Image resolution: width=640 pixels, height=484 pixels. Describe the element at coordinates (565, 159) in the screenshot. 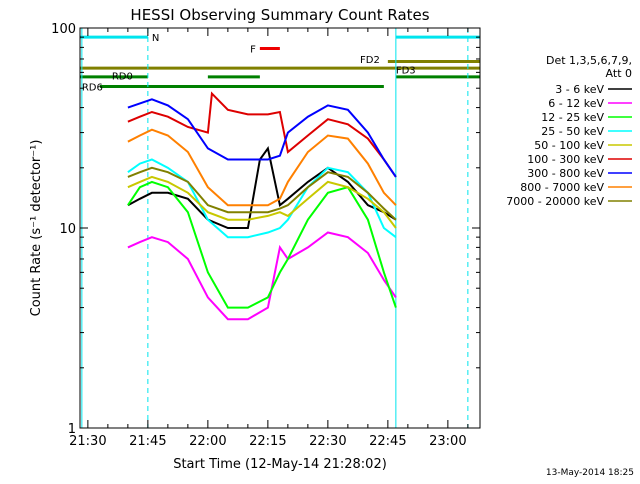

I see `legend-label: 100 - 300 keV` at that location.